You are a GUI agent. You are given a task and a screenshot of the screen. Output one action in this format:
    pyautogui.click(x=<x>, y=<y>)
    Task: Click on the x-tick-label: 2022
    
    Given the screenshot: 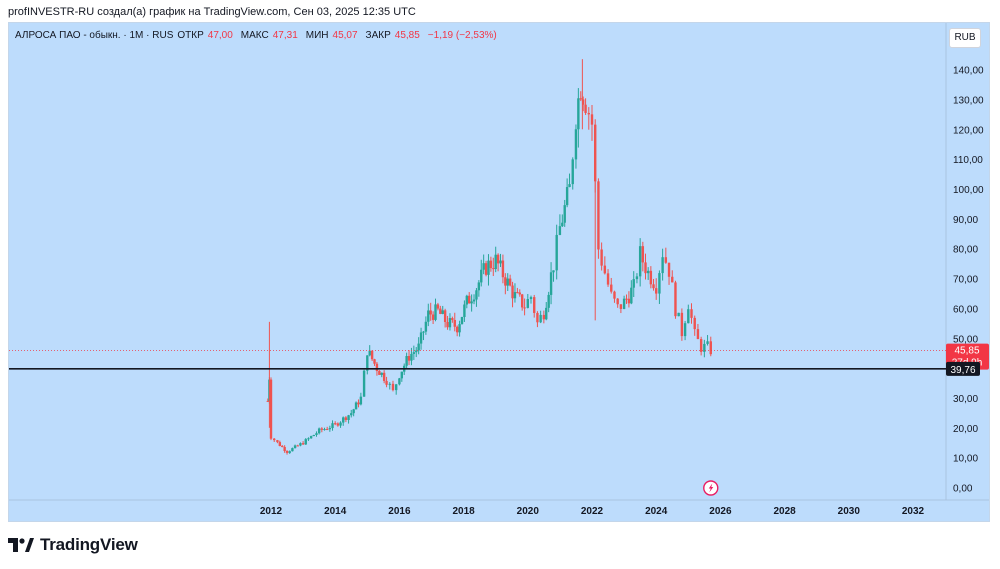 What is the action you would take?
    pyautogui.click(x=592, y=511)
    